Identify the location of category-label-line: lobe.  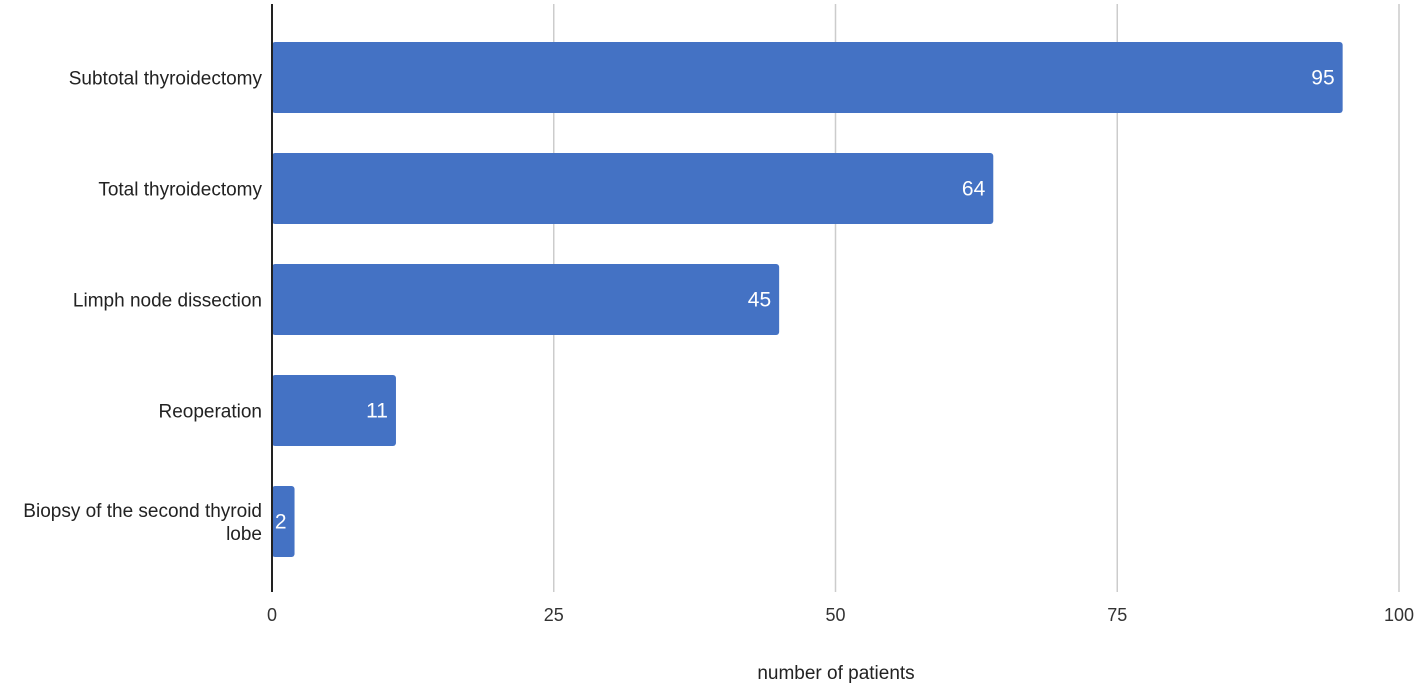
(244, 534).